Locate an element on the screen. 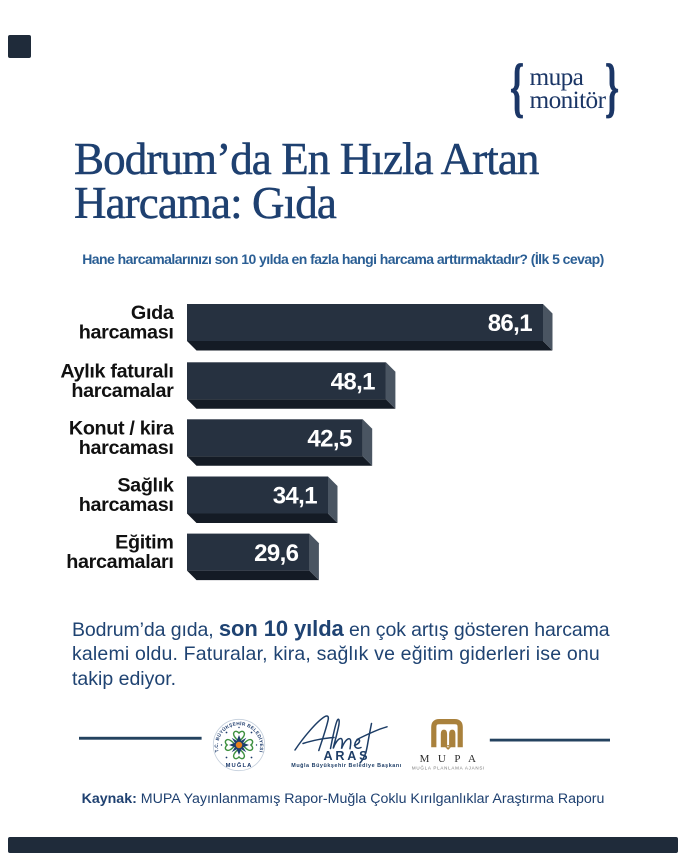 This screenshot has width=686, height=858. svg-text: 29,6 is located at coordinates (276, 553).